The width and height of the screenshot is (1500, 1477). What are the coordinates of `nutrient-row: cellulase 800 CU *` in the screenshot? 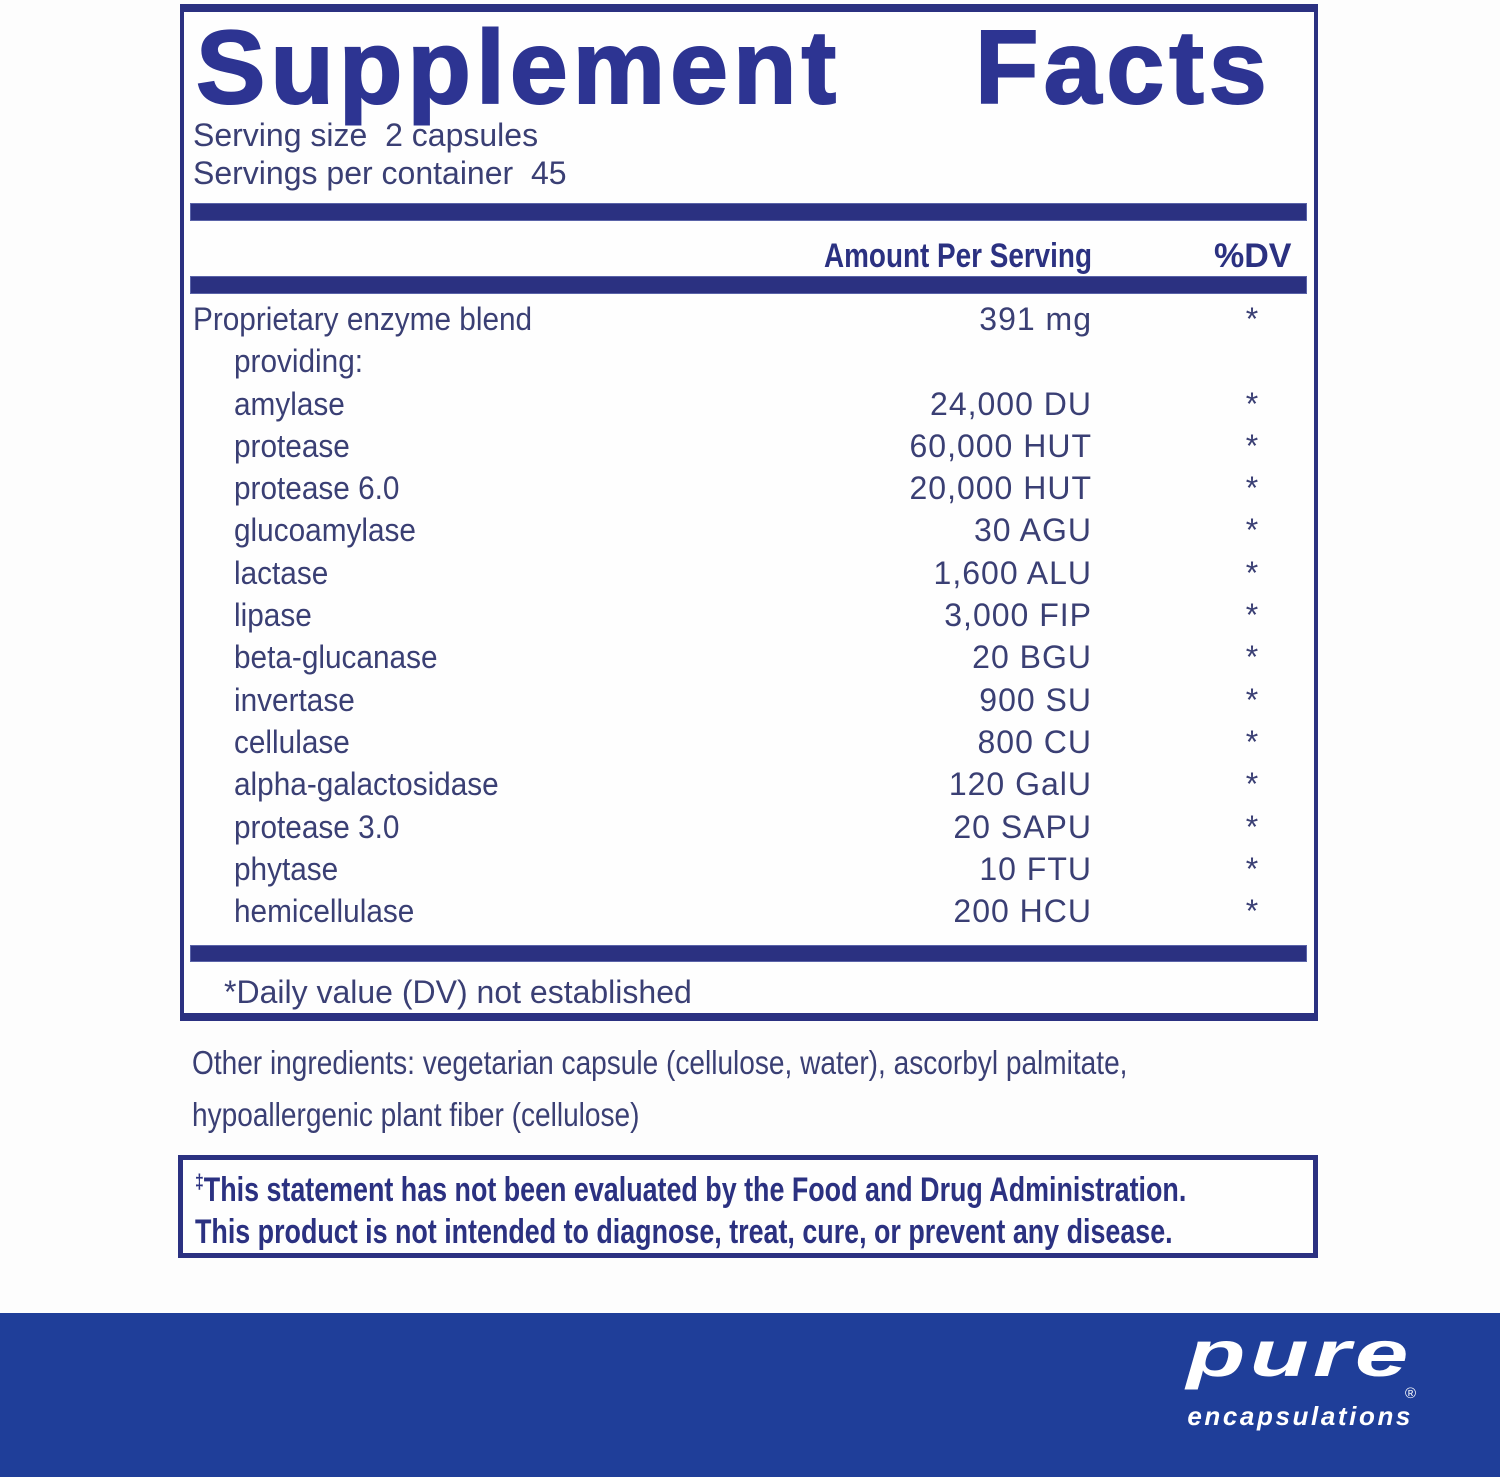 It's located at (749, 742).